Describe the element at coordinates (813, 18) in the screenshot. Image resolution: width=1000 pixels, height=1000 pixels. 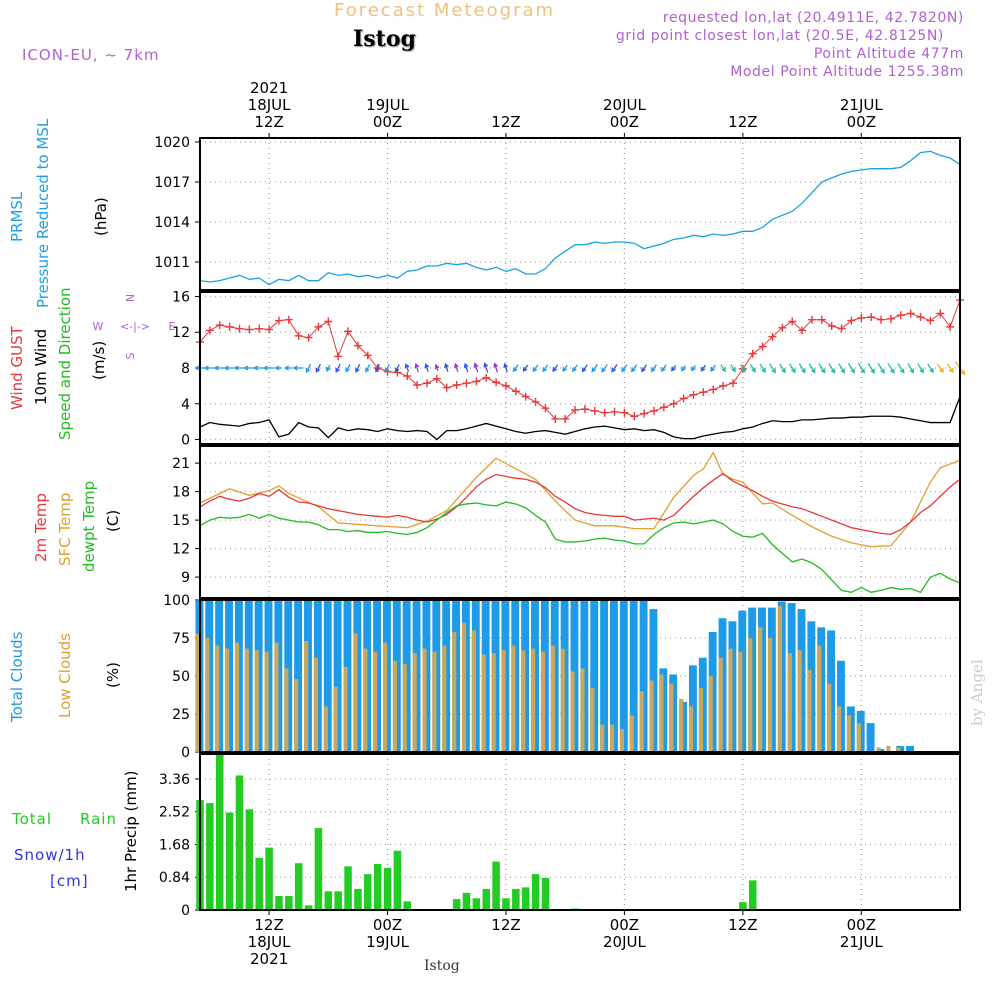
I see `requested-coords: requested lon,lat (20.4911E, 42.7820N)` at that location.